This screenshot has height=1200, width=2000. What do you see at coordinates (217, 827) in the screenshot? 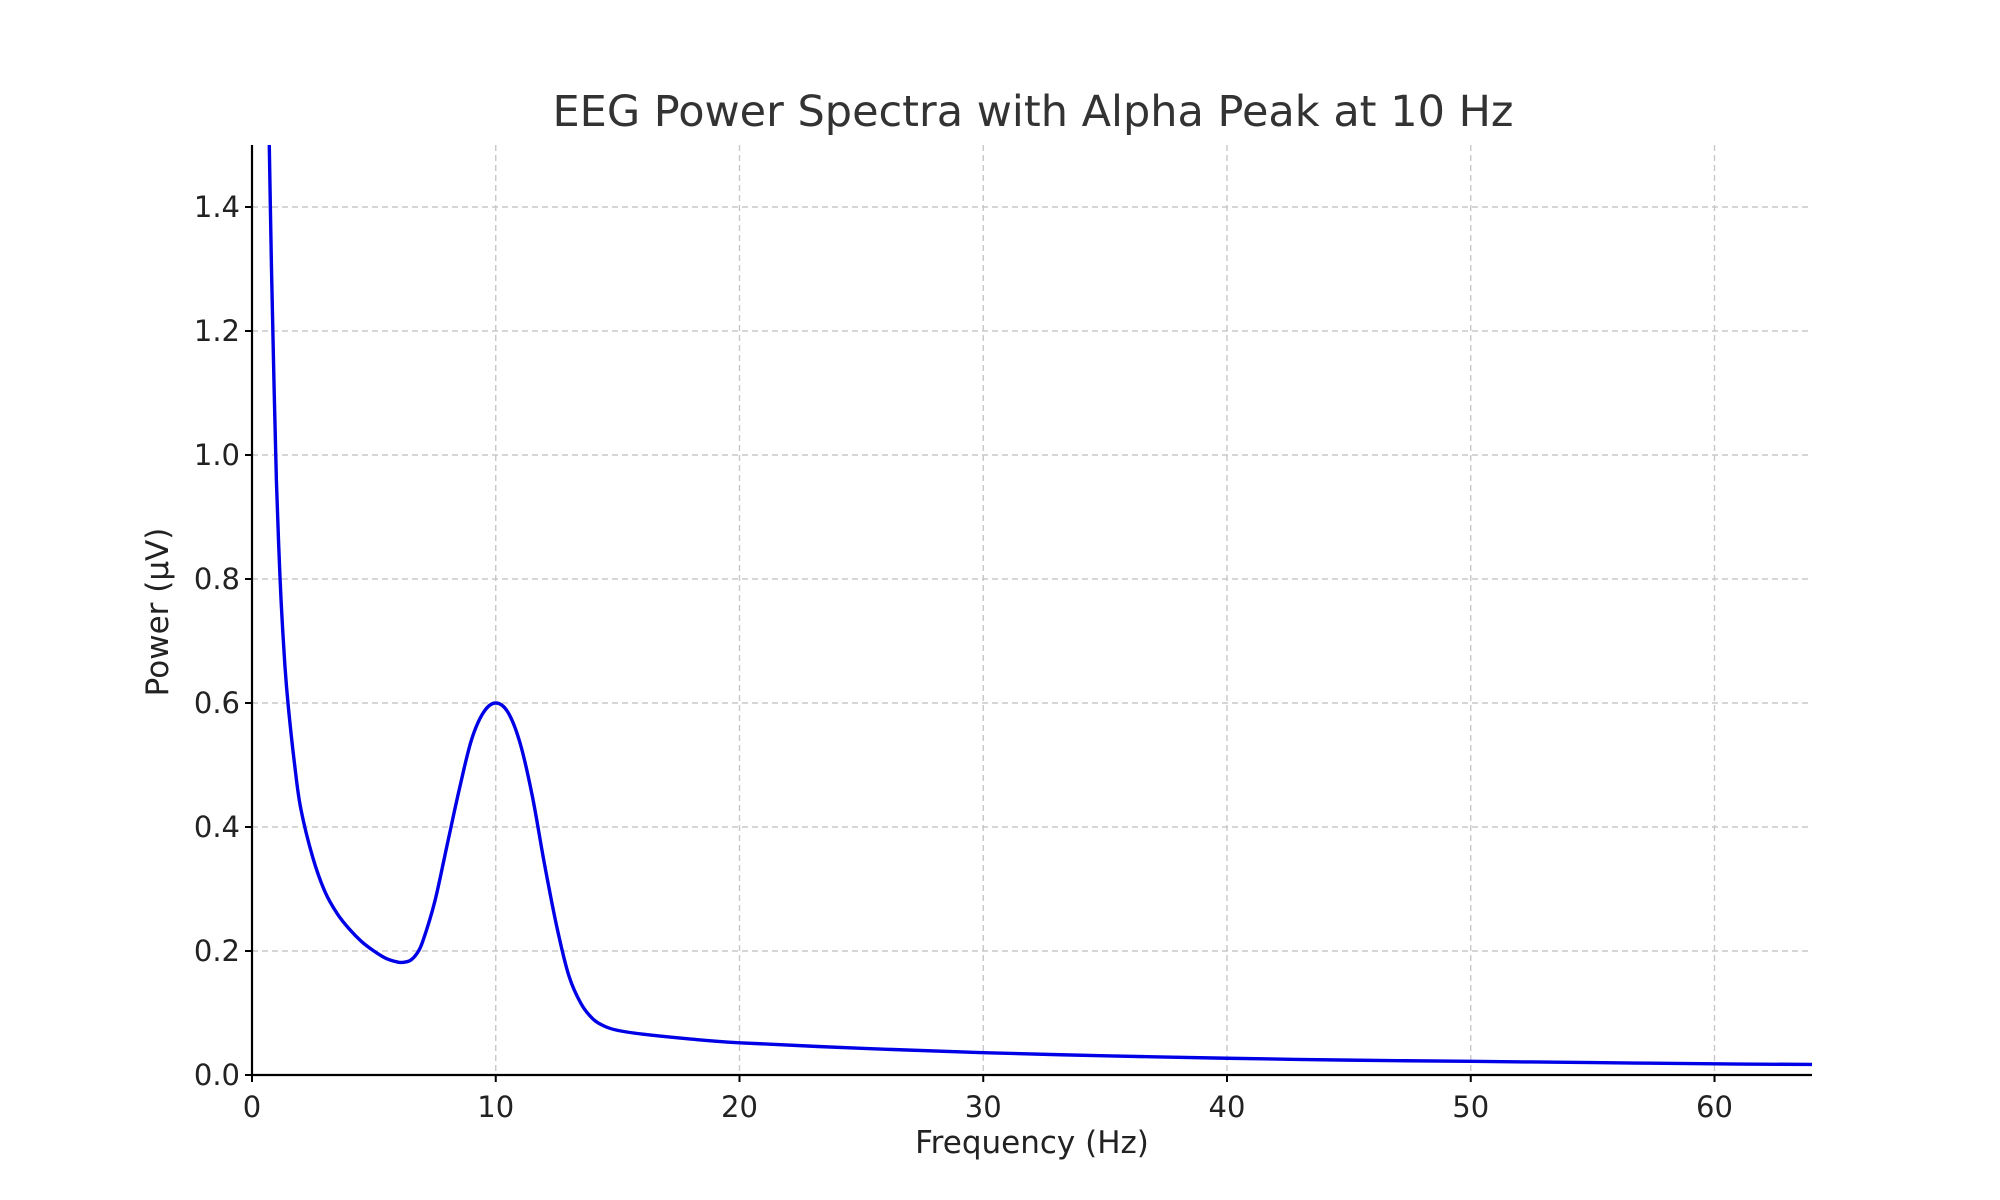
I see `y-tick-label: 0.4` at bounding box center [217, 827].